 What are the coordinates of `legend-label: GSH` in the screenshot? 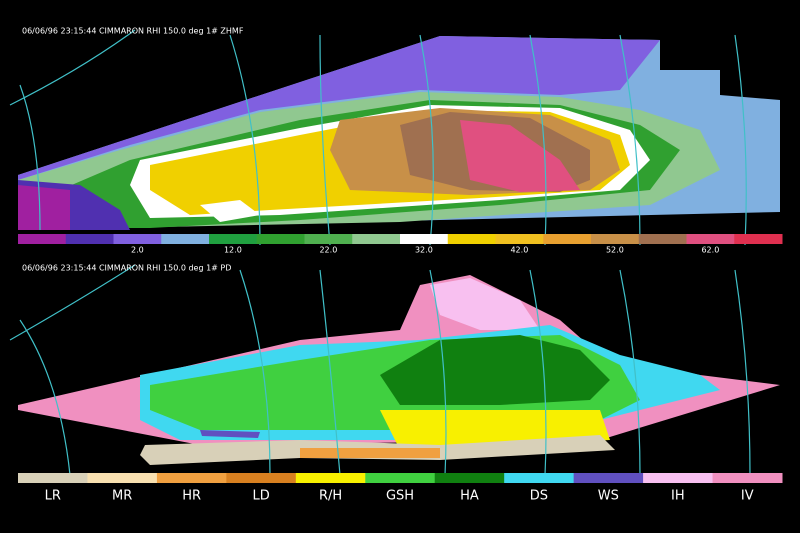 It's located at (400, 496).